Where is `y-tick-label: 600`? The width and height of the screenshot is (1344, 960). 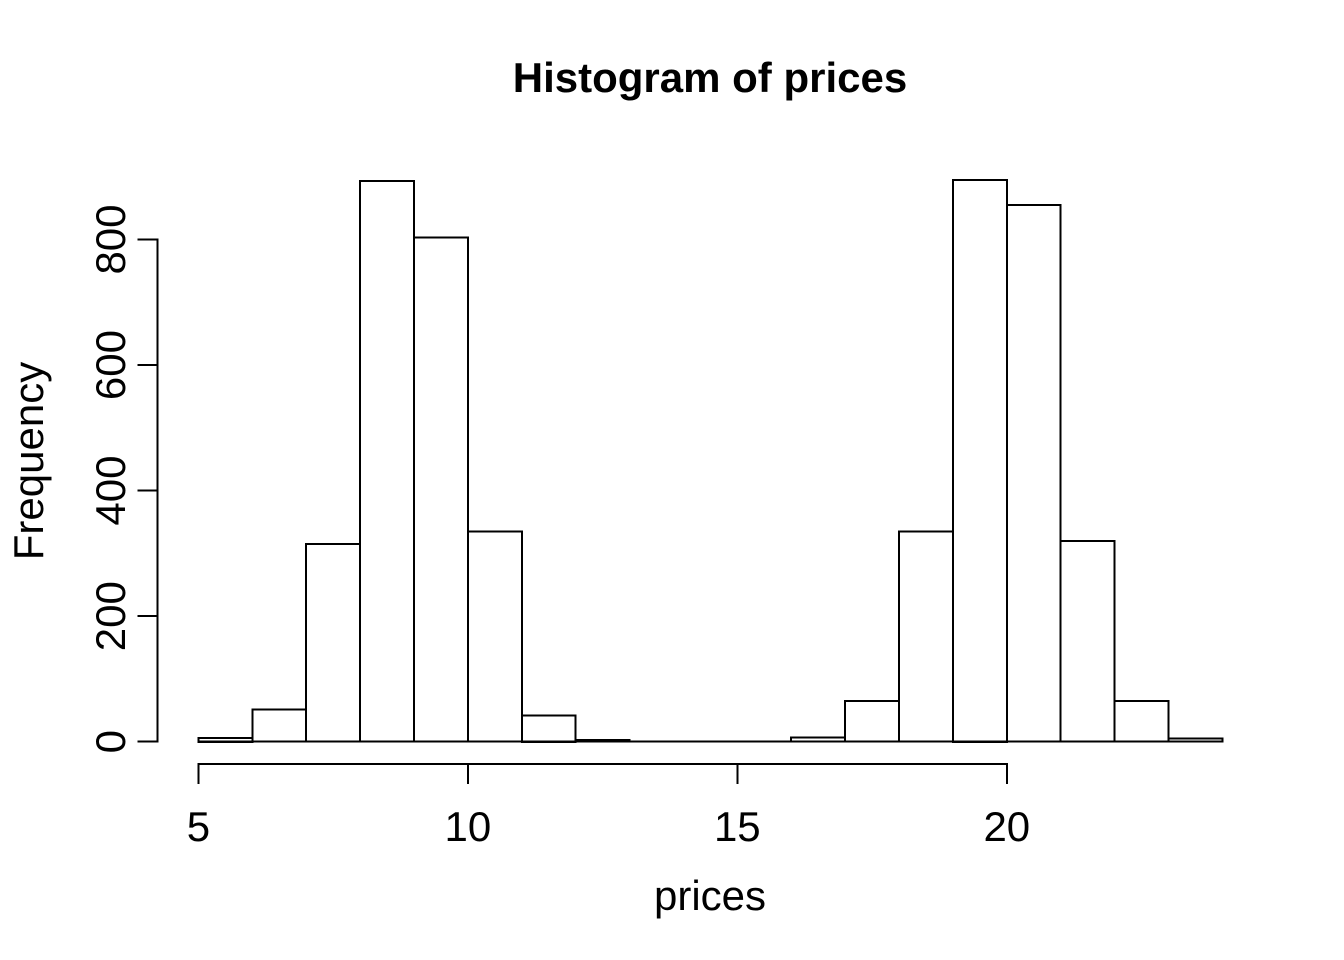 y-tick-label: 600 is located at coordinates (110, 365).